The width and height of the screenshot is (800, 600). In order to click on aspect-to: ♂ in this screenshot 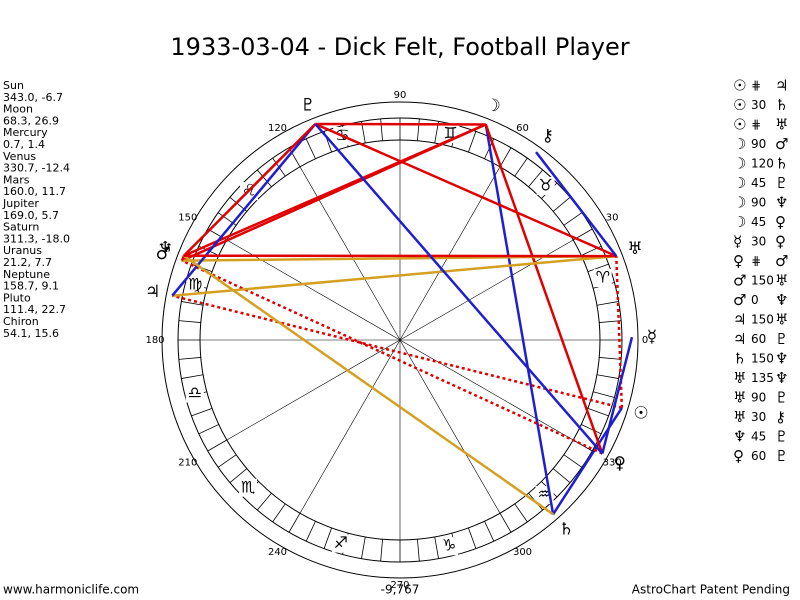, I will do `click(781, 261)`.